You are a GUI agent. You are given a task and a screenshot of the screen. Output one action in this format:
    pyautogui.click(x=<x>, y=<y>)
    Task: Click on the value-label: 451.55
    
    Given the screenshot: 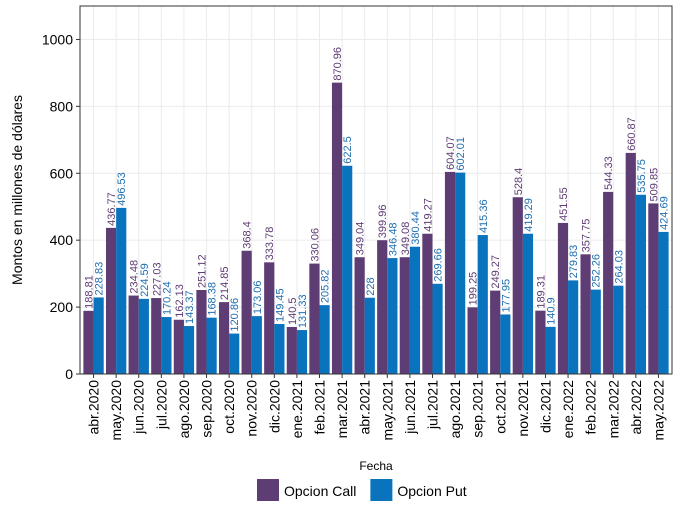 What is the action you would take?
    pyautogui.click(x=564, y=204)
    